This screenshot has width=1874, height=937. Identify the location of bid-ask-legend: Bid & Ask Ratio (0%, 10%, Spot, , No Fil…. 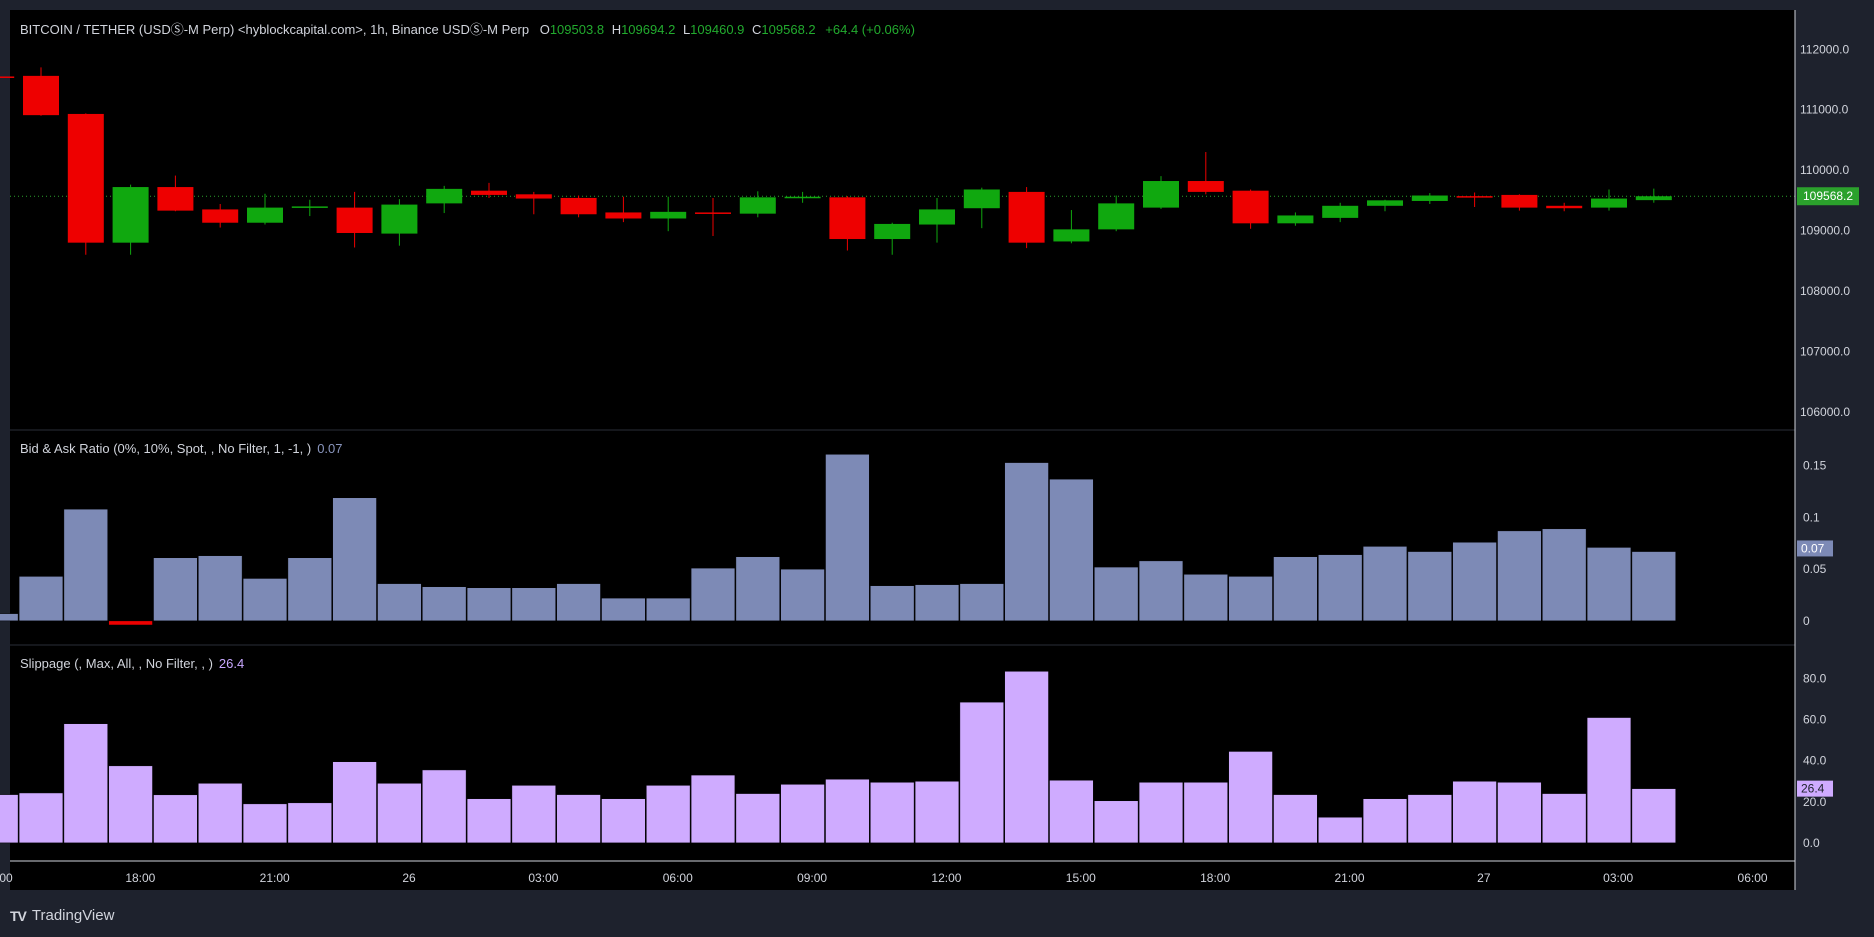
(181, 448).